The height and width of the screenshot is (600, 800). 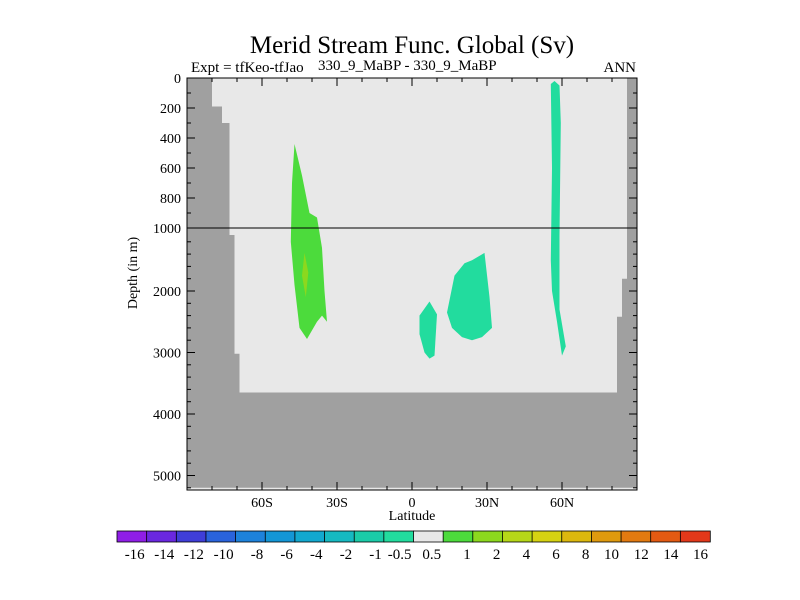 I want to click on chart-subtitle-right: ANN, so click(x=620, y=68).